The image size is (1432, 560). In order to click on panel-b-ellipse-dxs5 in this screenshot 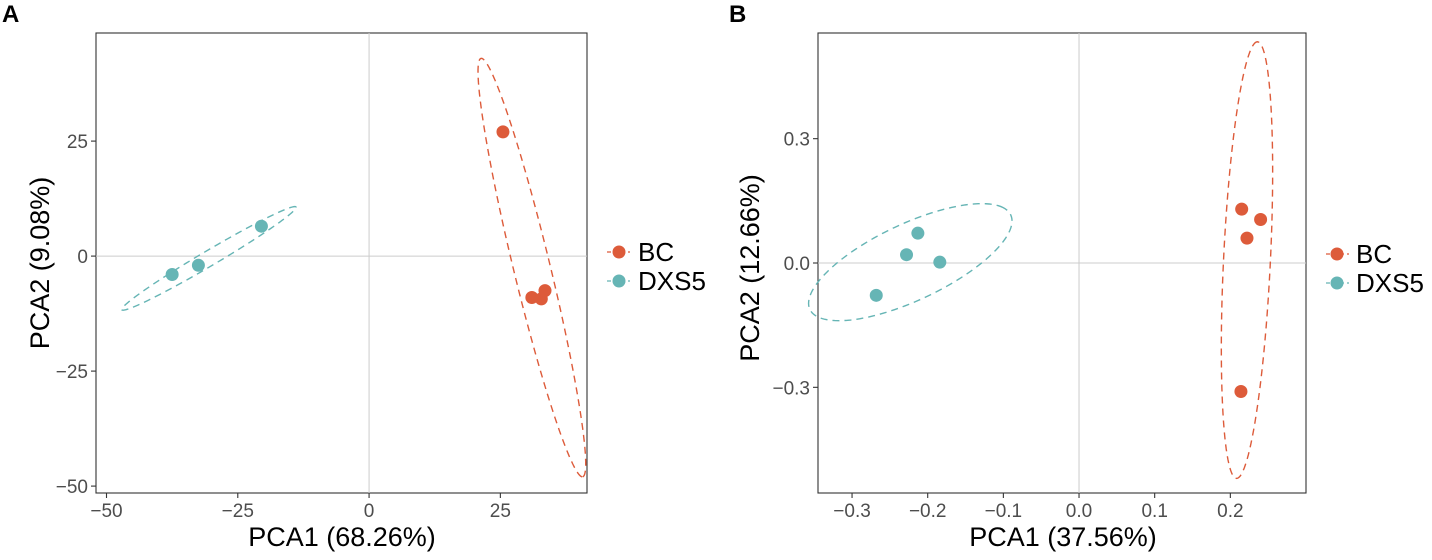, I will do `click(910, 262)`.